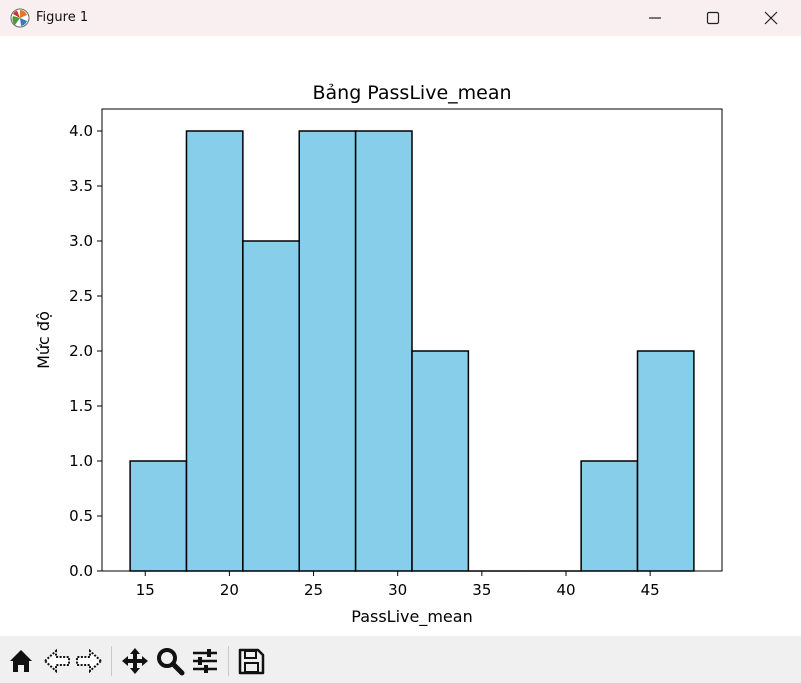  What do you see at coordinates (481, 590) in the screenshot?
I see `x-tick-label: 35` at bounding box center [481, 590].